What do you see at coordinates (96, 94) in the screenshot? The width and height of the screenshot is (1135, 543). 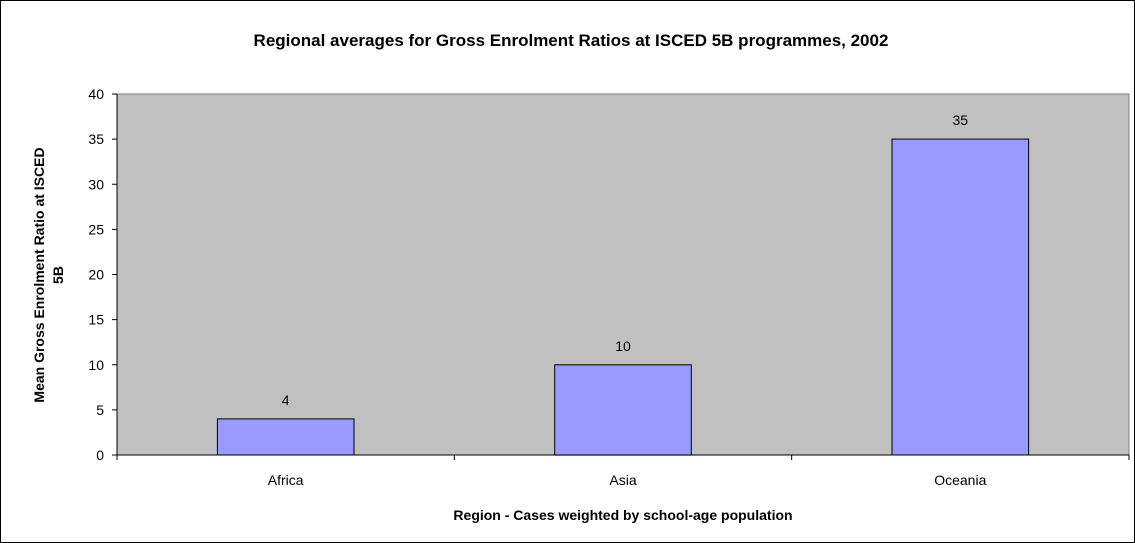 I see `y-tick-label-40: 40` at bounding box center [96, 94].